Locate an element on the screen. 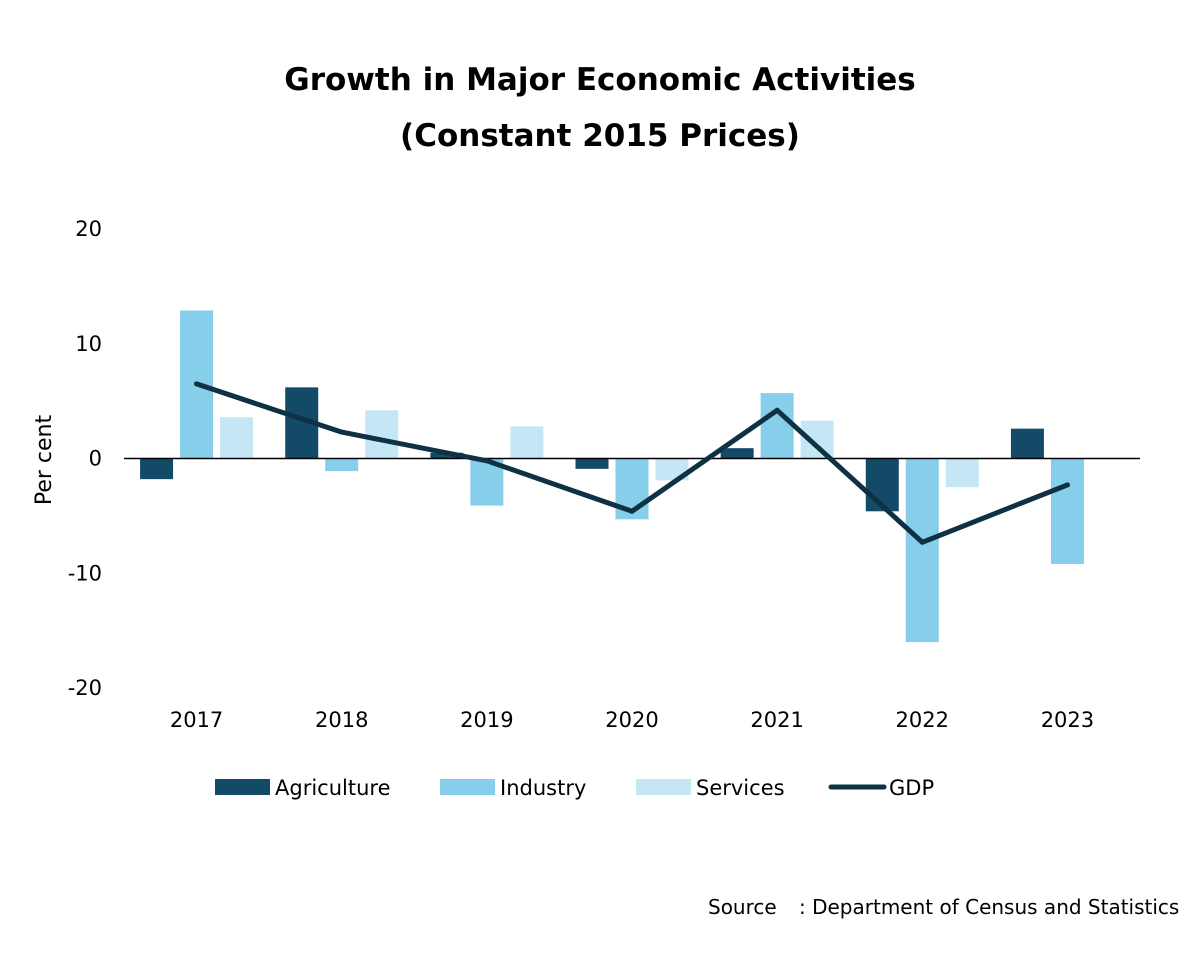 The width and height of the screenshot is (1200, 962). bar-industry-2023 is located at coordinates (1067, 511).